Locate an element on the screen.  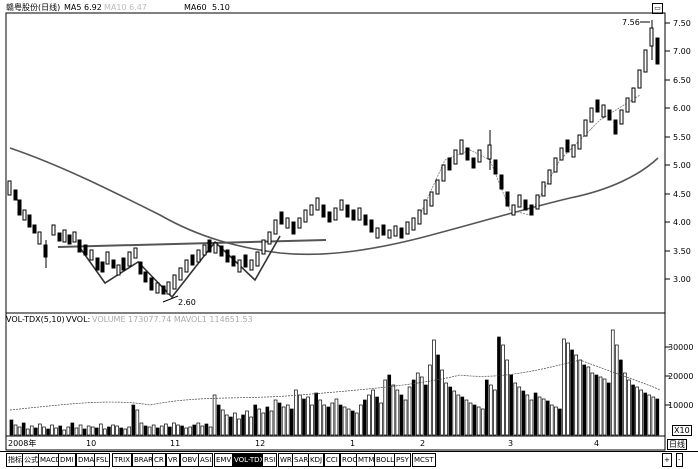
tab-asi: ASI is located at coordinates (206, 460).